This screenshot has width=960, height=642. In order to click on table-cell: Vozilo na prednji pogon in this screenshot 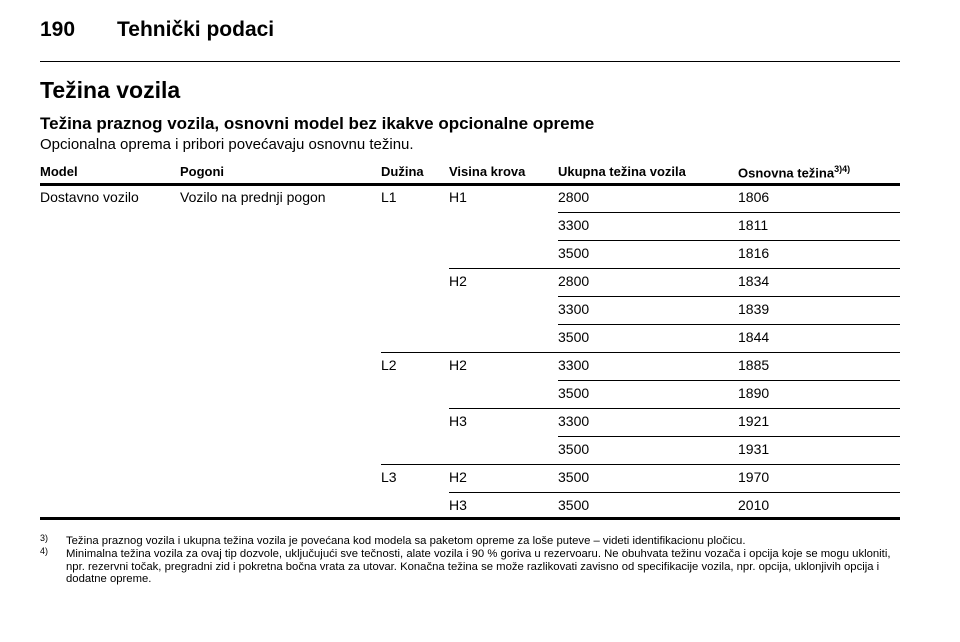, I will do `click(253, 197)`.